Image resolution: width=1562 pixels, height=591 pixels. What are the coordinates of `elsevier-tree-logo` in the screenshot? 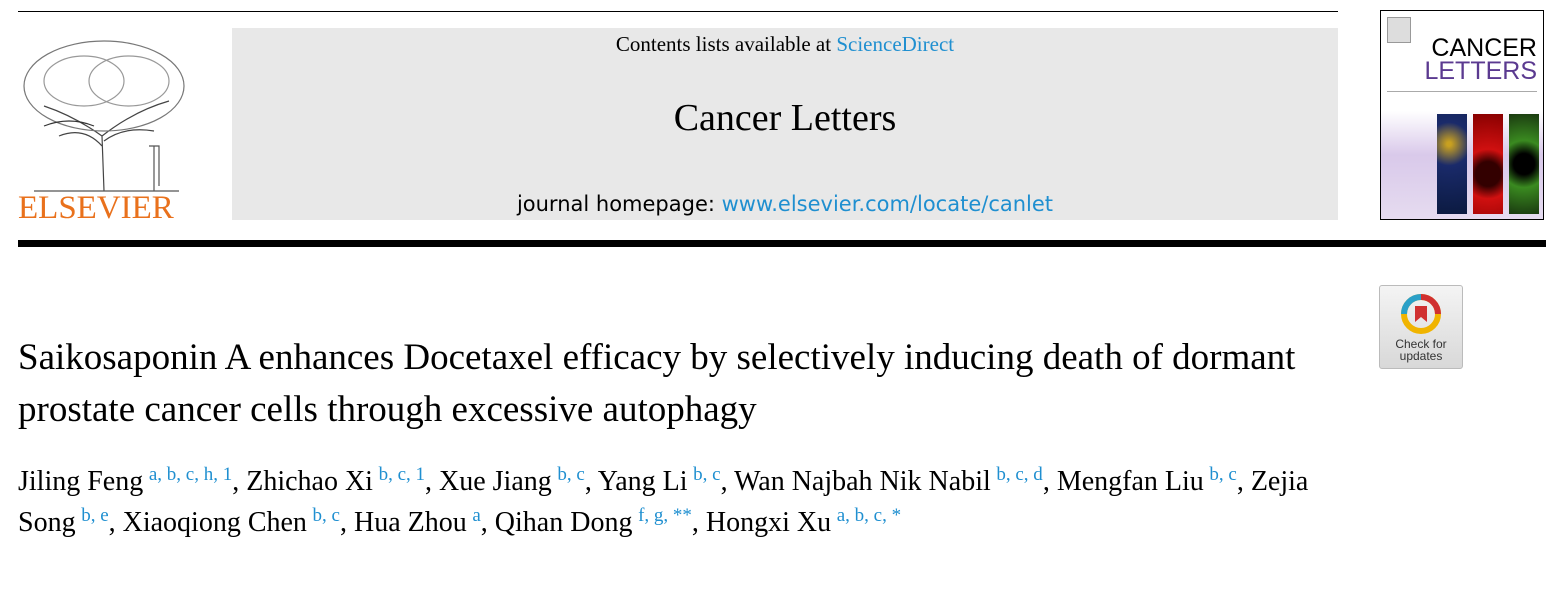 It's located at (104, 116).